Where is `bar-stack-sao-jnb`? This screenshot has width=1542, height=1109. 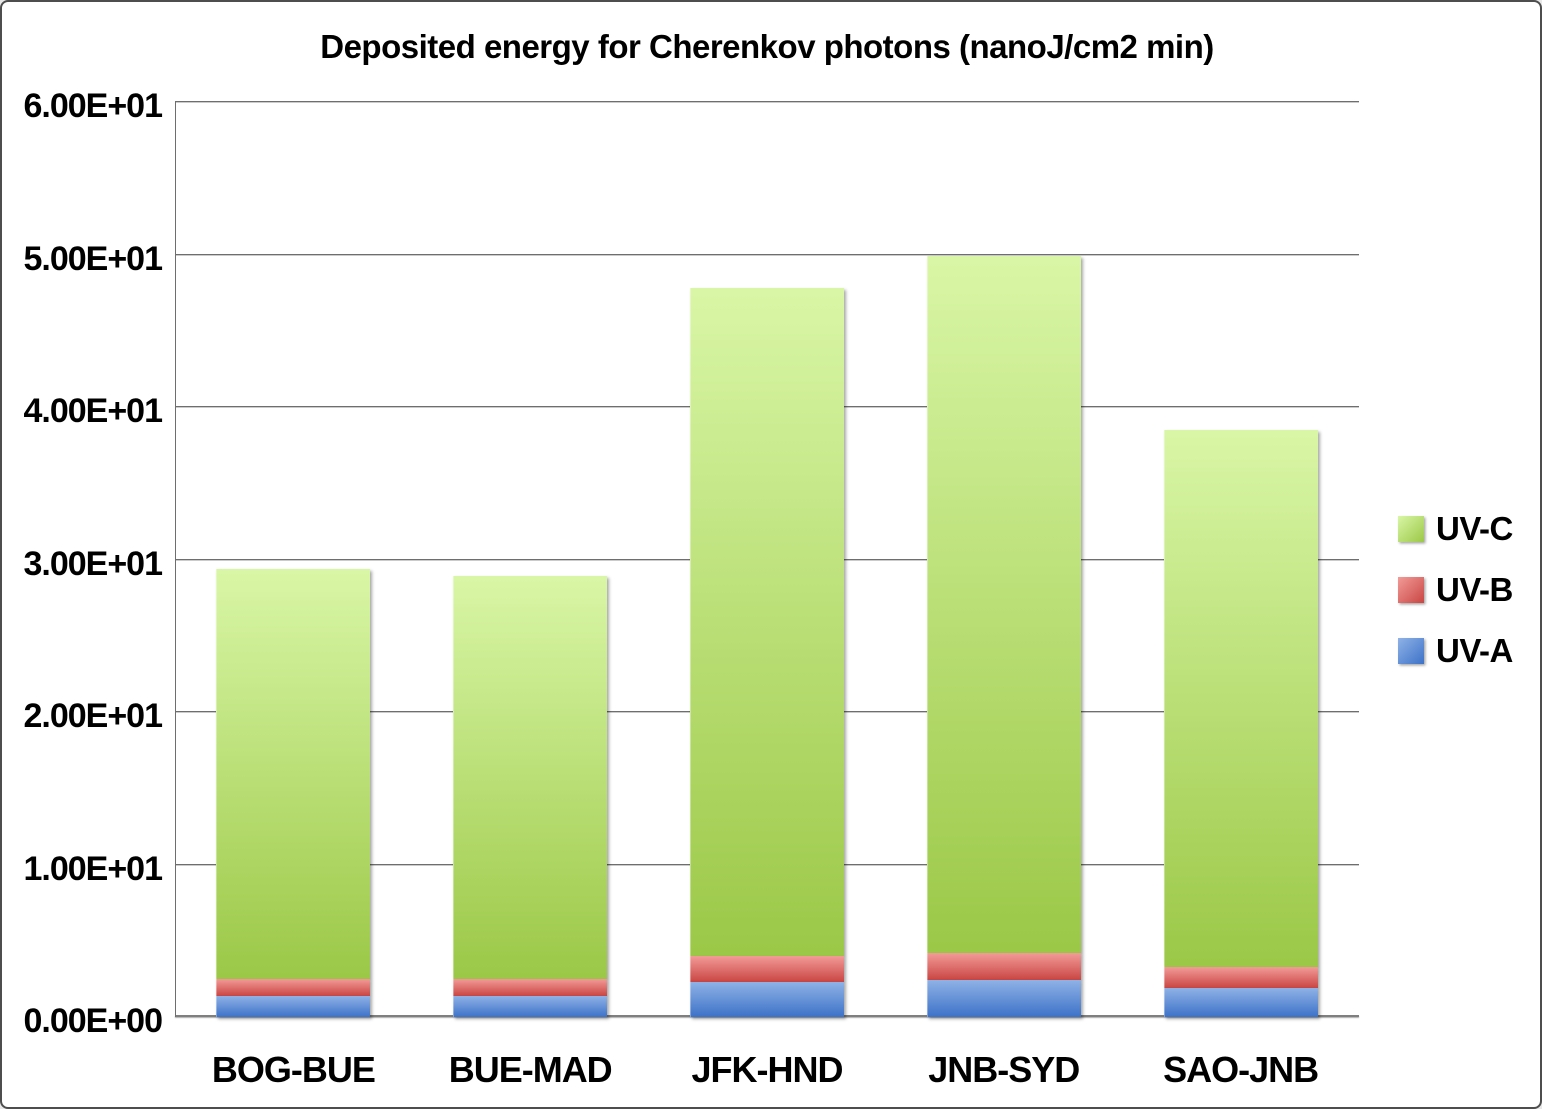 bar-stack-sao-jnb is located at coordinates (1240, 723).